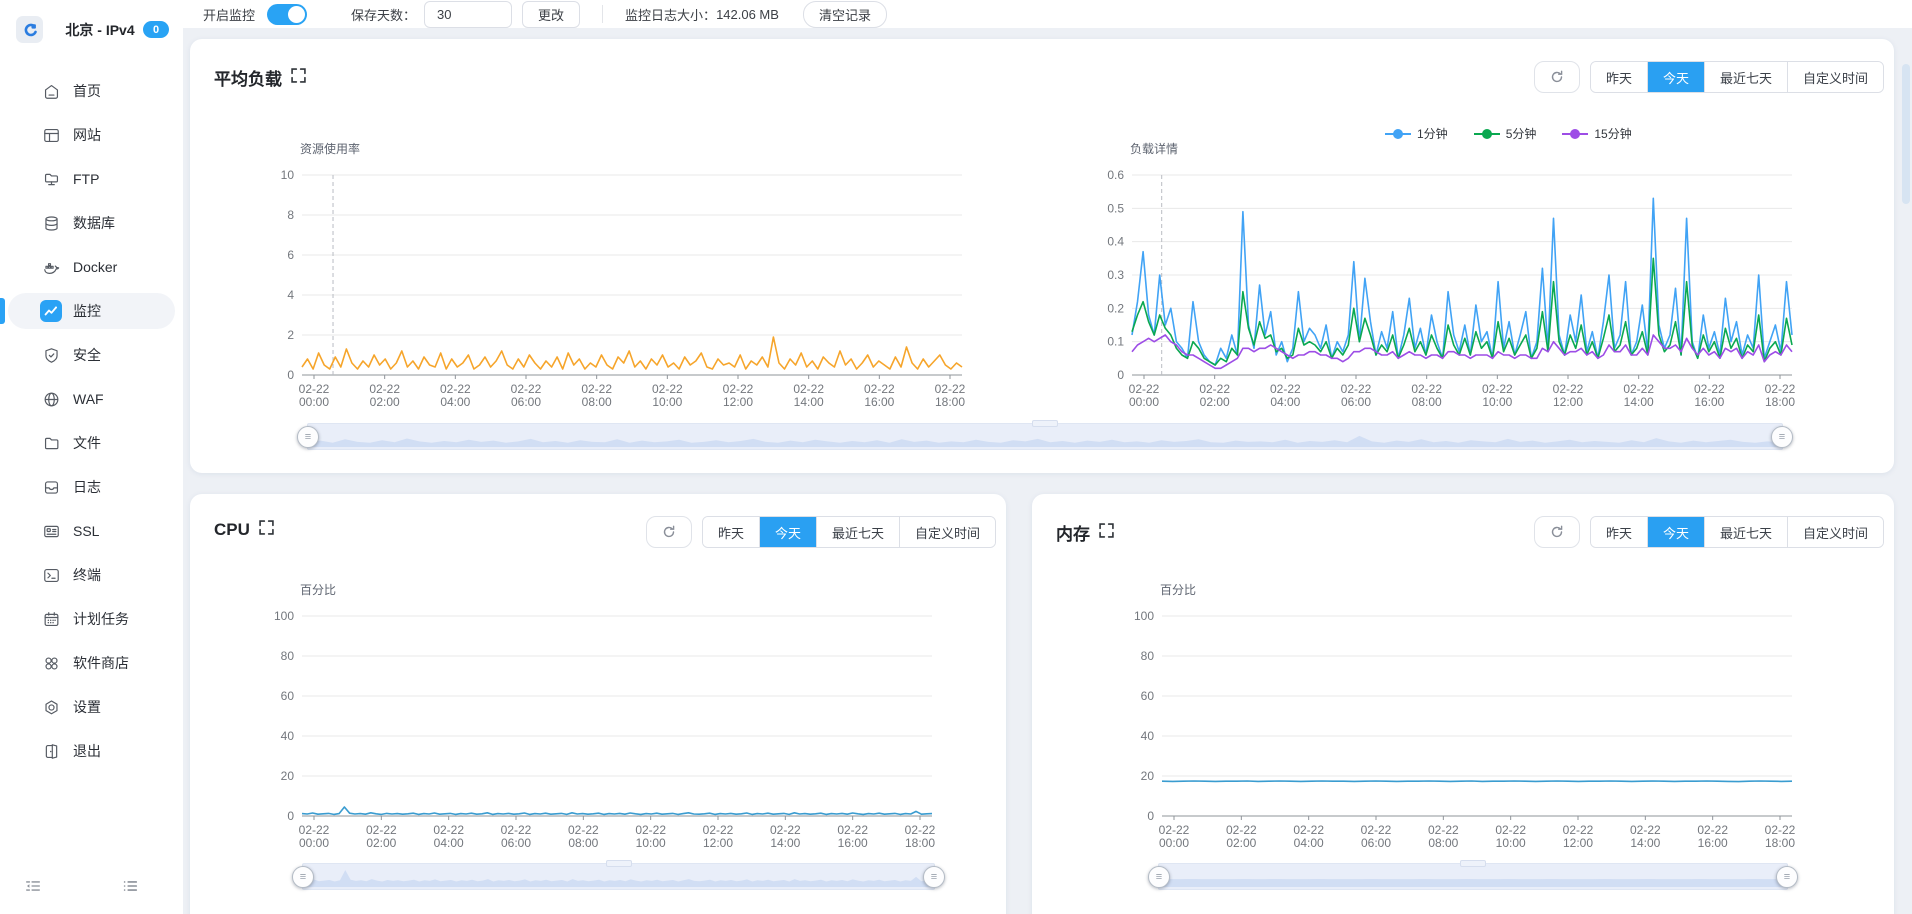 The height and width of the screenshot is (914, 1912). I want to click on cpu-datazoom-slider: ≡ ≡, so click(618, 875).